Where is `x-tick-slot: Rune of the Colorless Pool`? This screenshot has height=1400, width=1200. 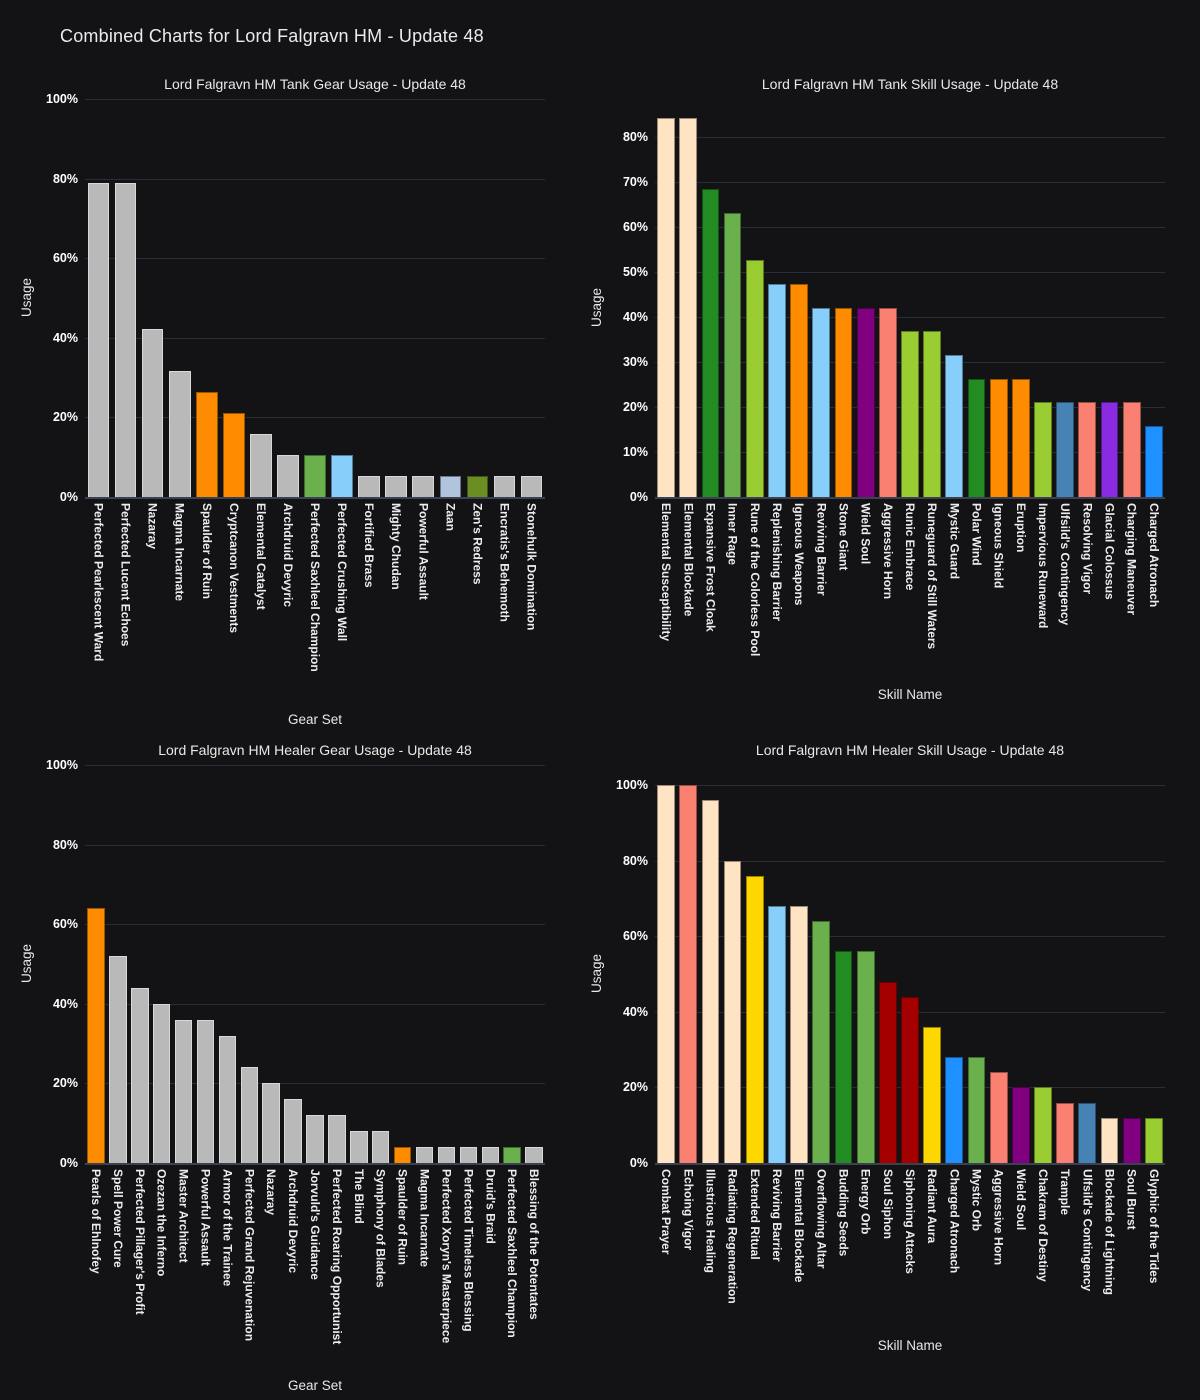 x-tick-slot: Rune of the Colorless Pool is located at coordinates (755, 579).